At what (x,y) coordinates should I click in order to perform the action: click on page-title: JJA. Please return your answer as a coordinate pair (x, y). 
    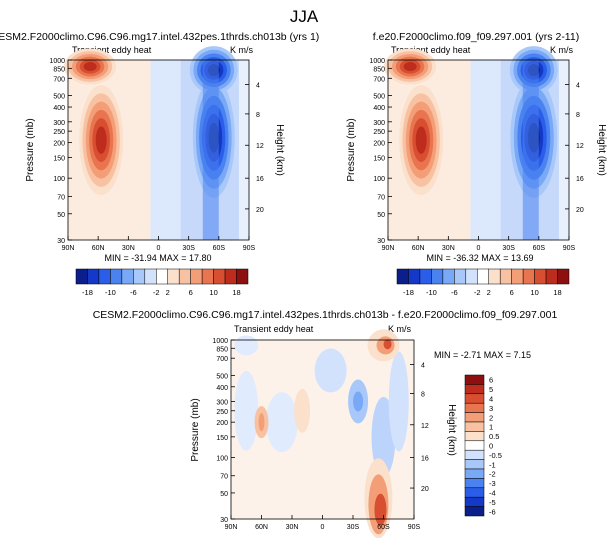
    Looking at the image, I should click on (304, 16).